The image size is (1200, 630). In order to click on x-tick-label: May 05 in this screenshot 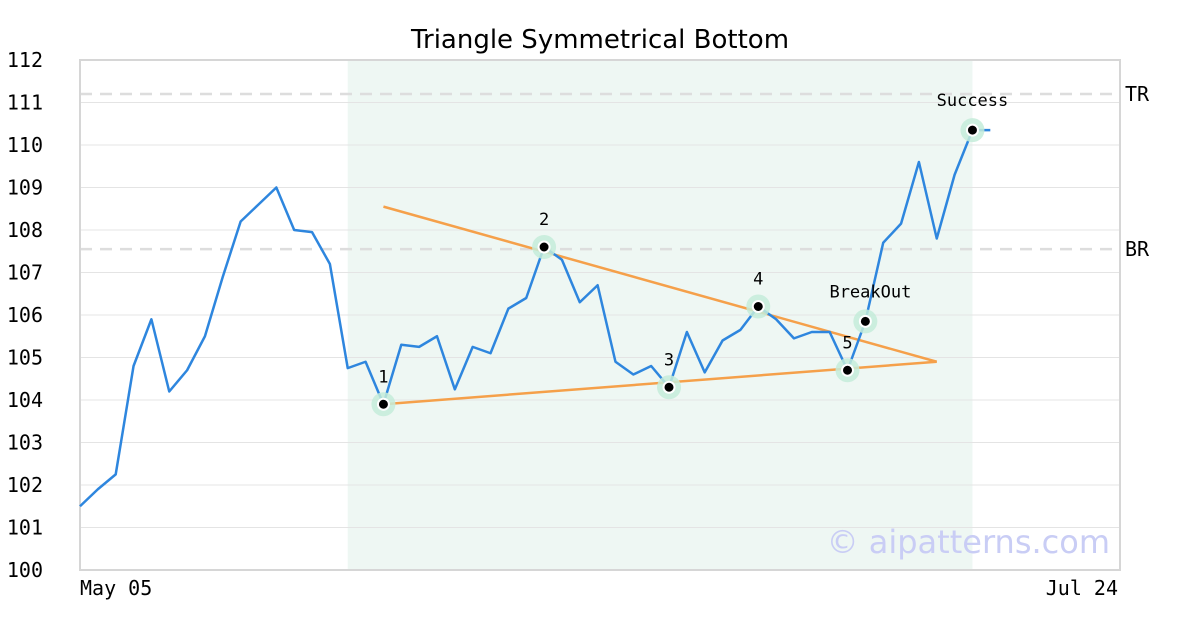, I will do `click(116, 588)`.